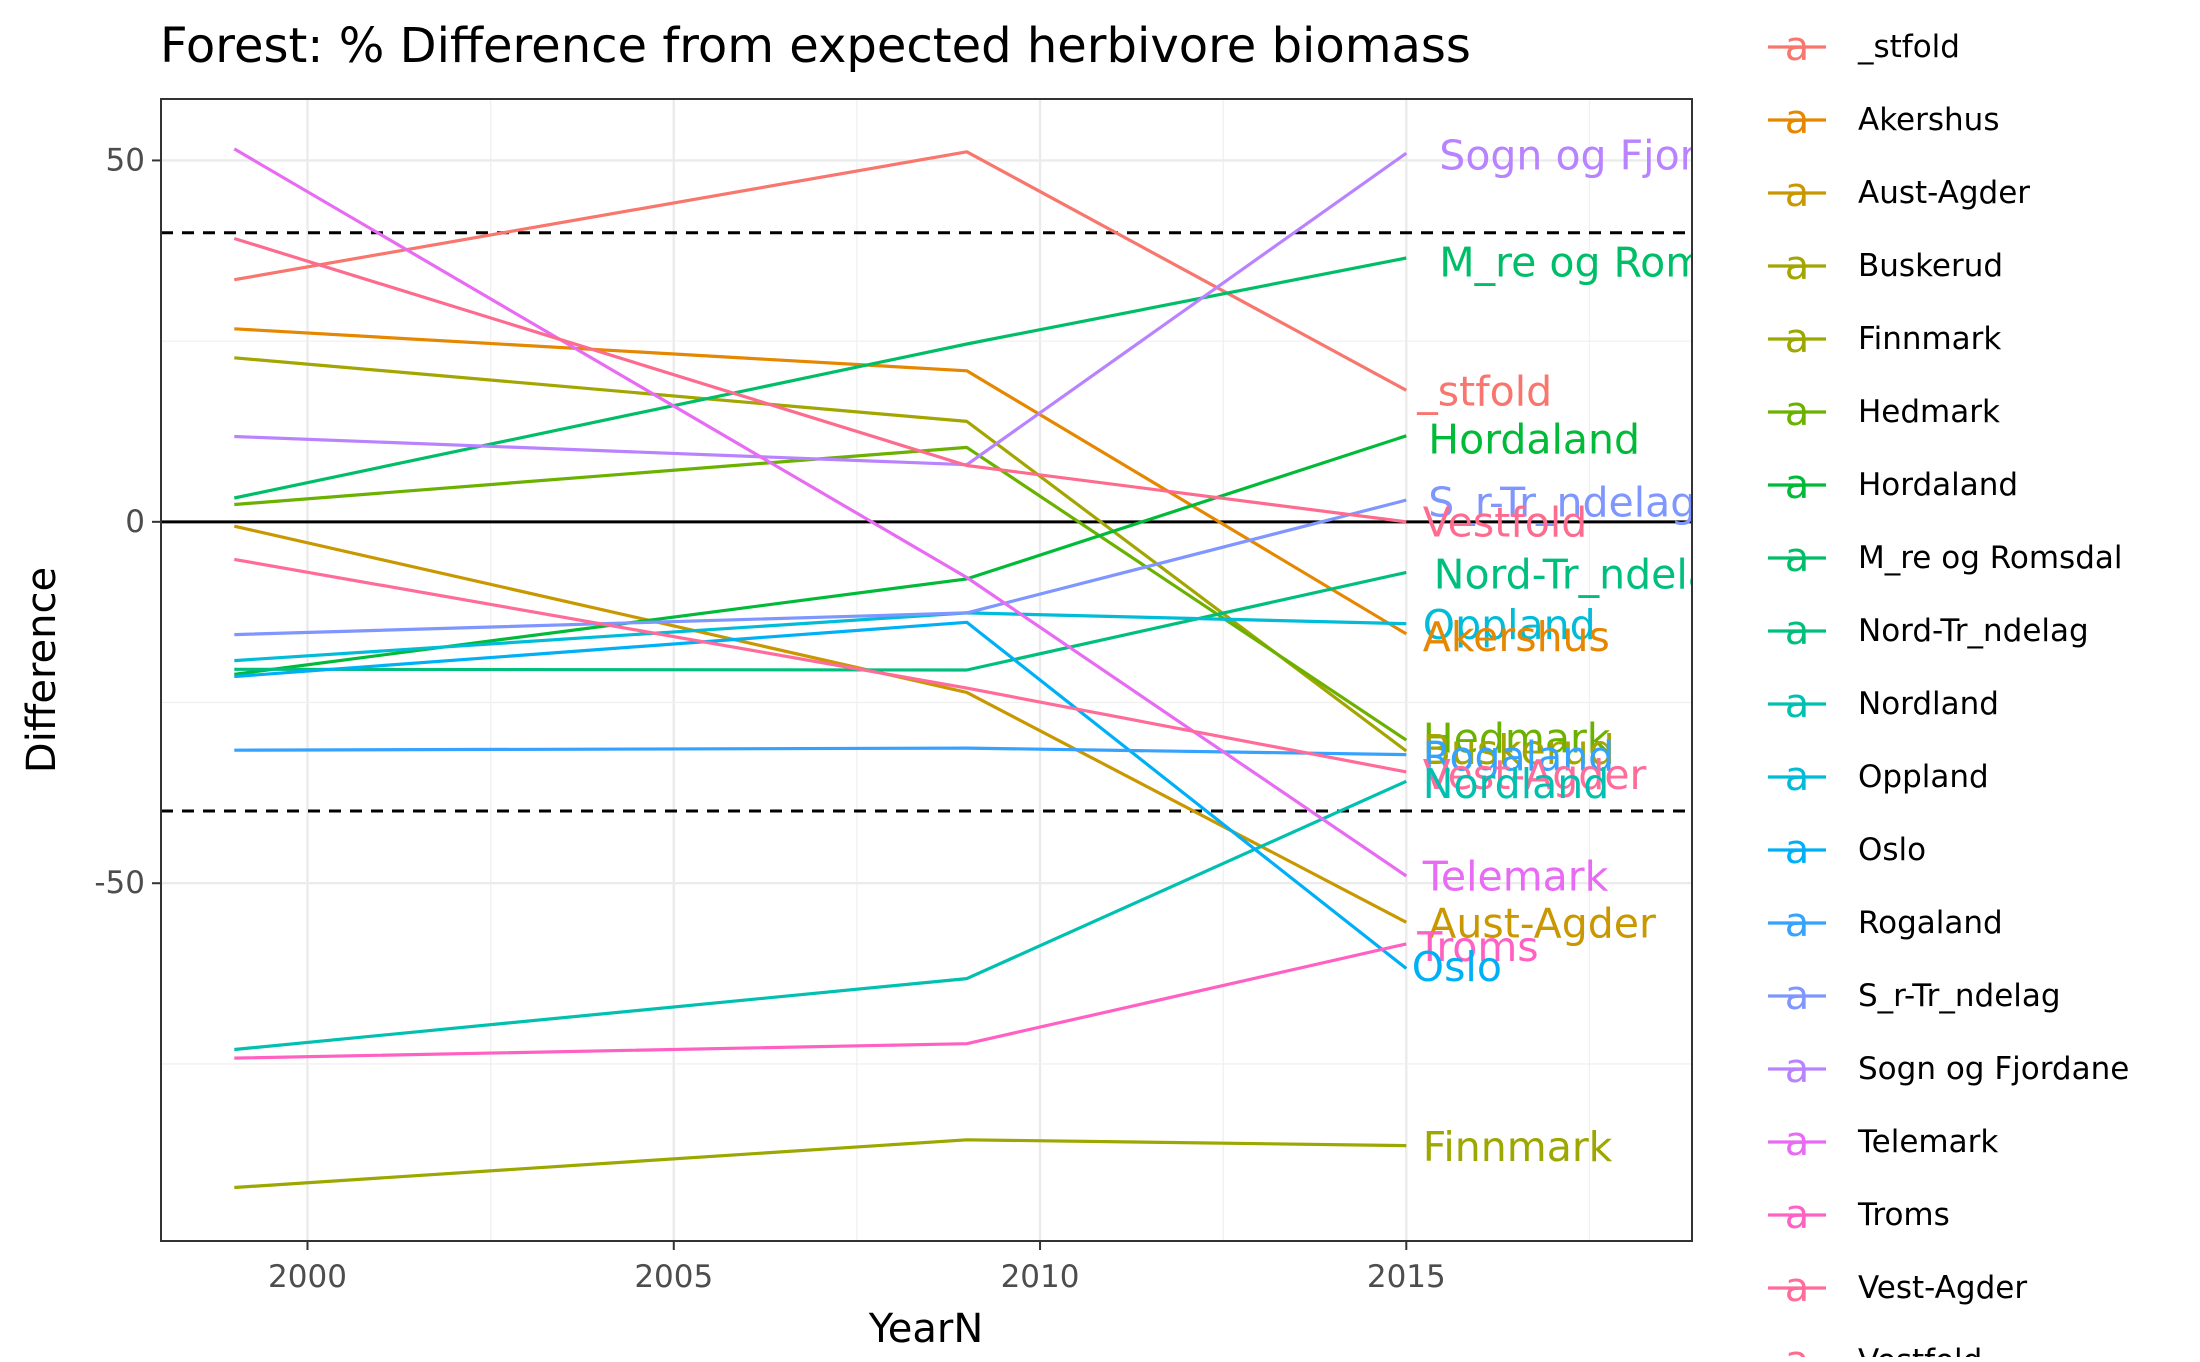  What do you see at coordinates (1973, 631) in the screenshot?
I see `legend-label: Nord-Tr_ndelag` at bounding box center [1973, 631].